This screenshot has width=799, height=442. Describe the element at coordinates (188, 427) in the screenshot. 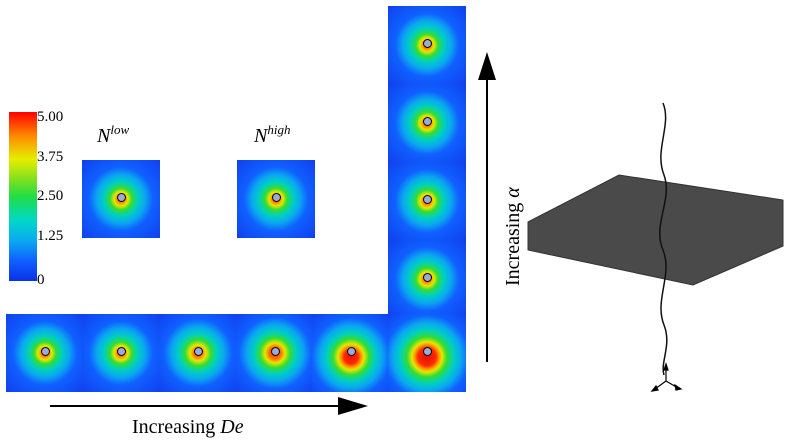

I see `de-axis-label: Increasing De` at that location.